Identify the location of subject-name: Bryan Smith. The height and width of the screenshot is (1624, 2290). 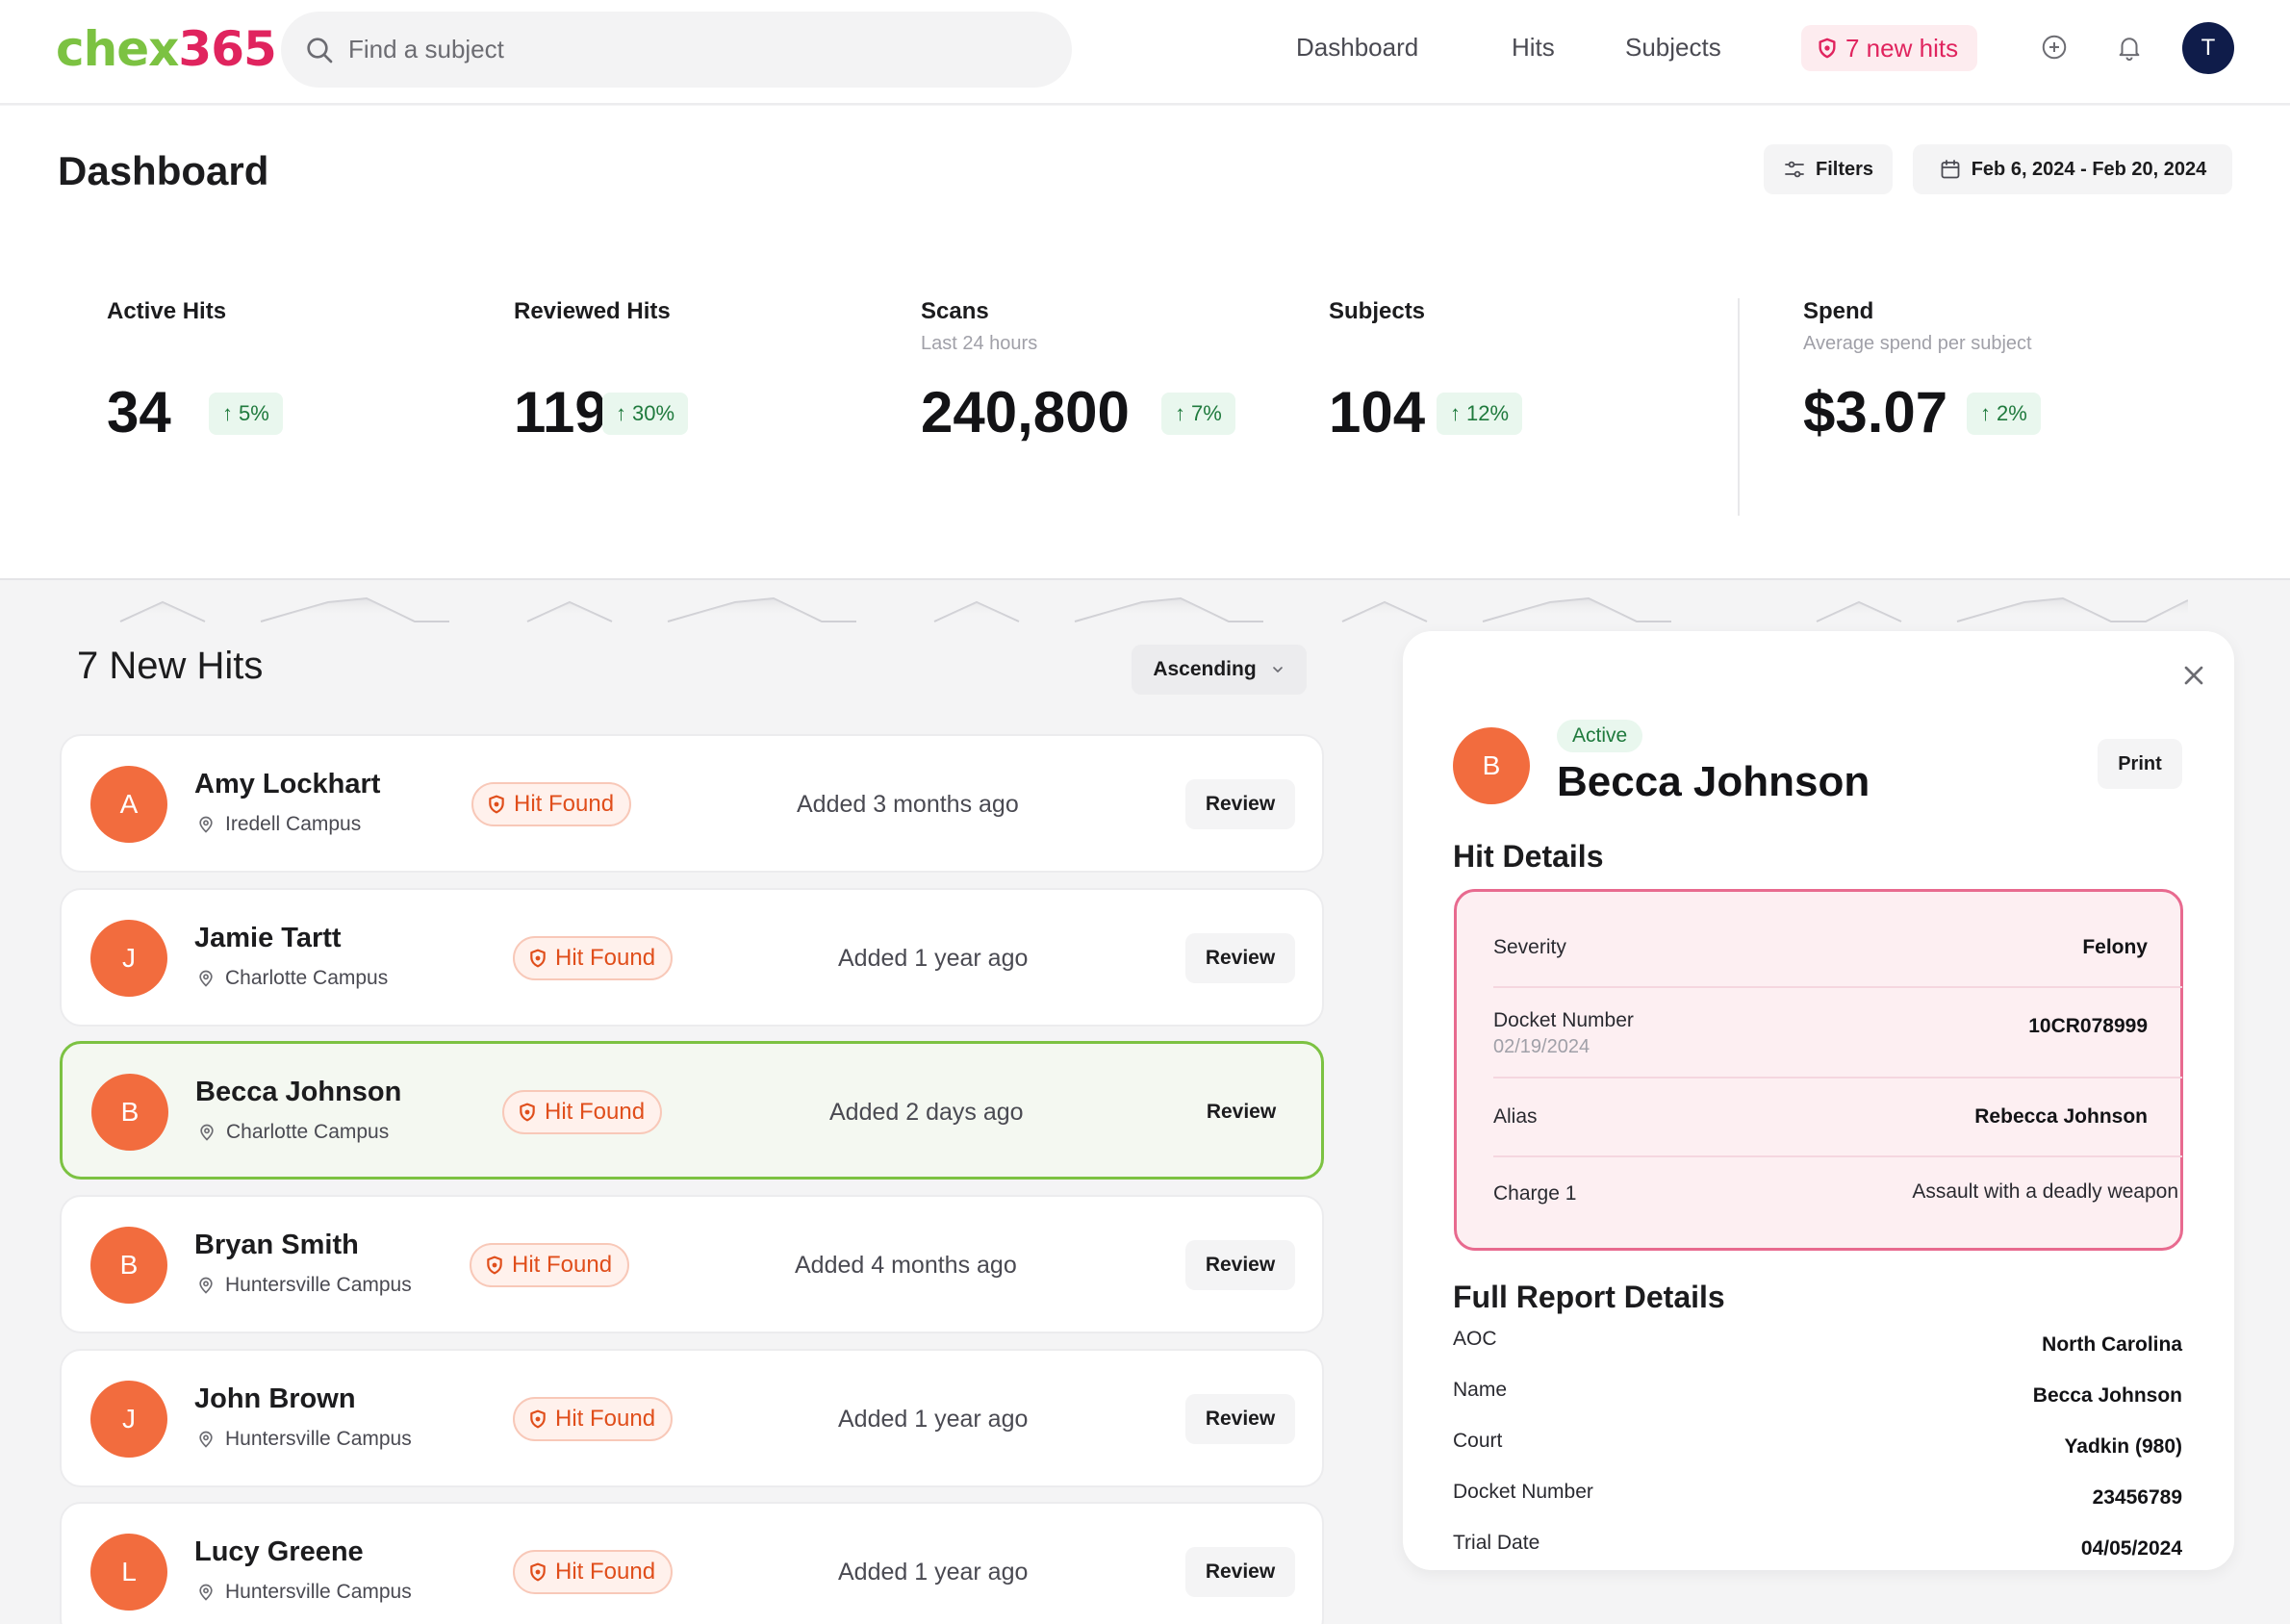
(276, 1245).